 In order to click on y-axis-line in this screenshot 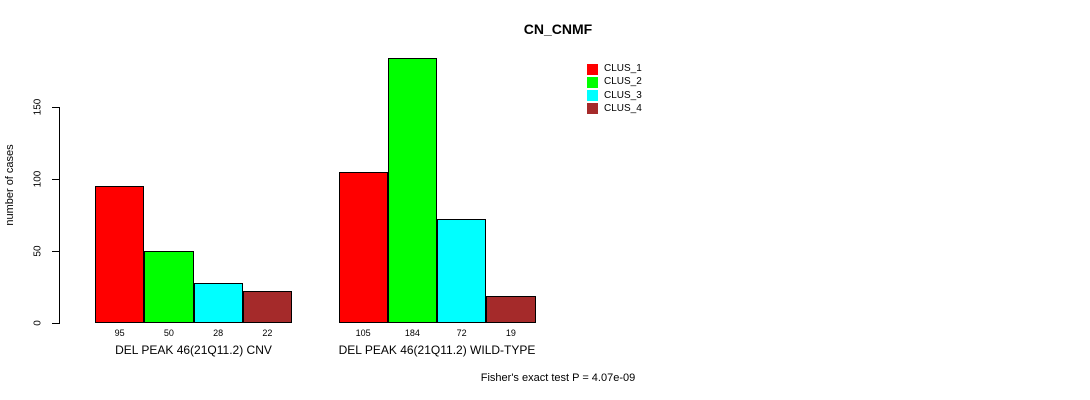, I will do `click(59, 215)`.